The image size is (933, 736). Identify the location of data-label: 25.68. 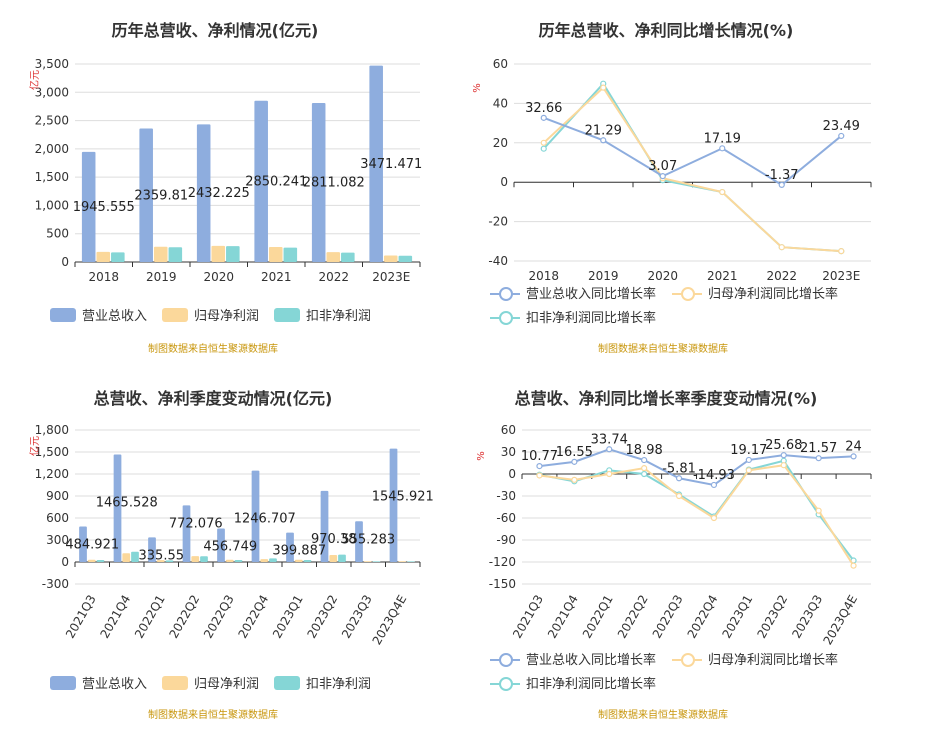
(783, 445).